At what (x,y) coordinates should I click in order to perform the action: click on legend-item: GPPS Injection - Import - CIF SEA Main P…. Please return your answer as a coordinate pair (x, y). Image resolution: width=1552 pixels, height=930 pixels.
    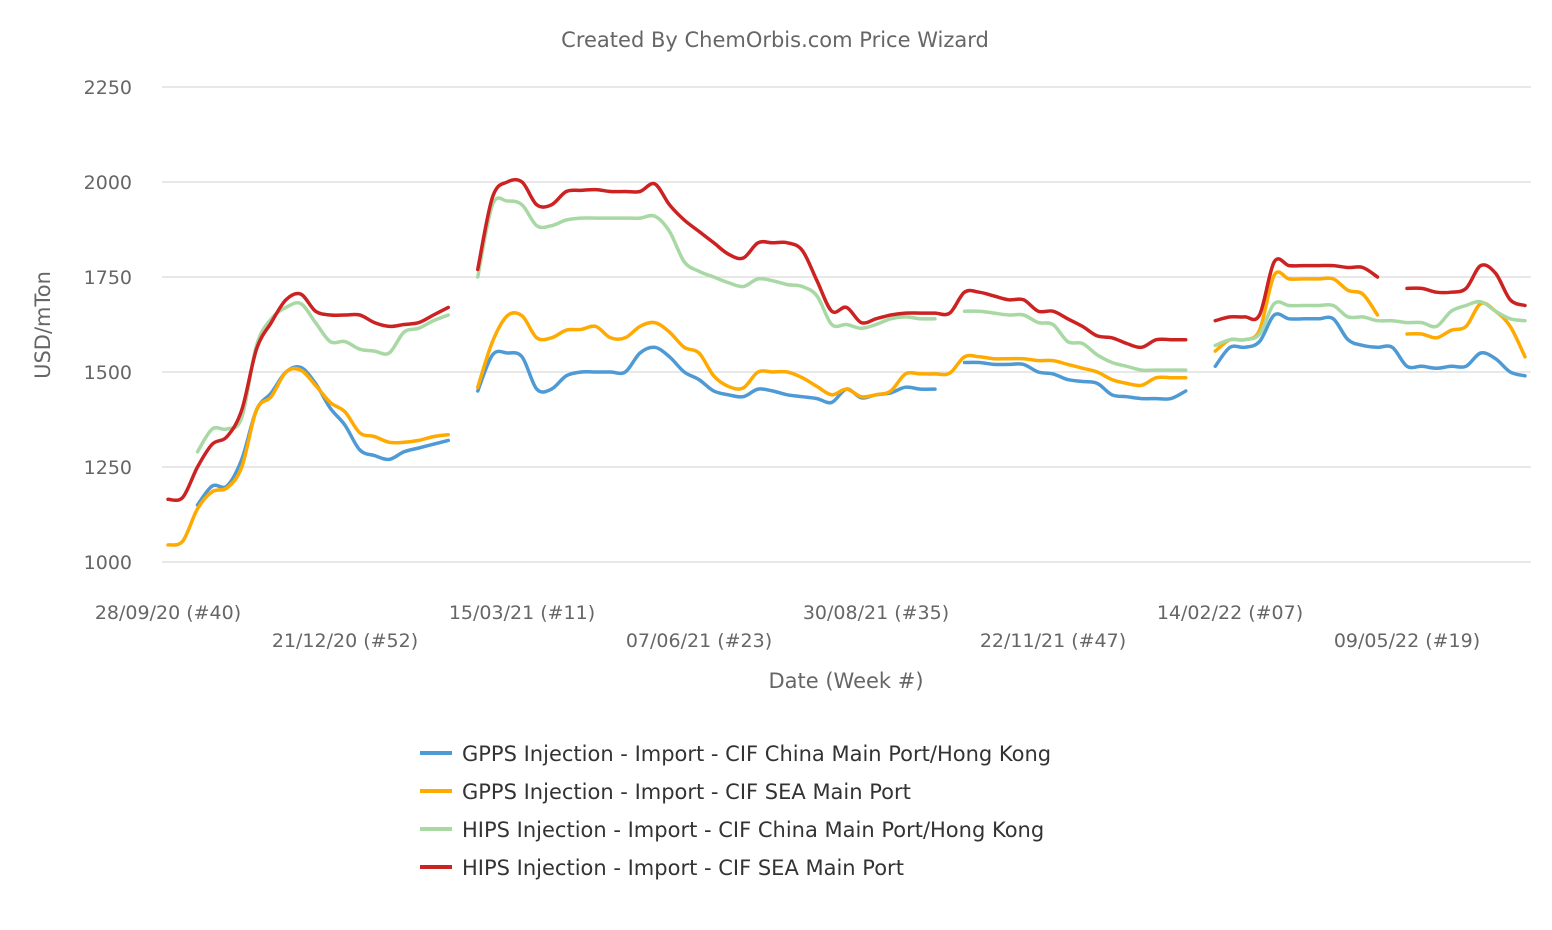
    Looking at the image, I should click on (665, 792).